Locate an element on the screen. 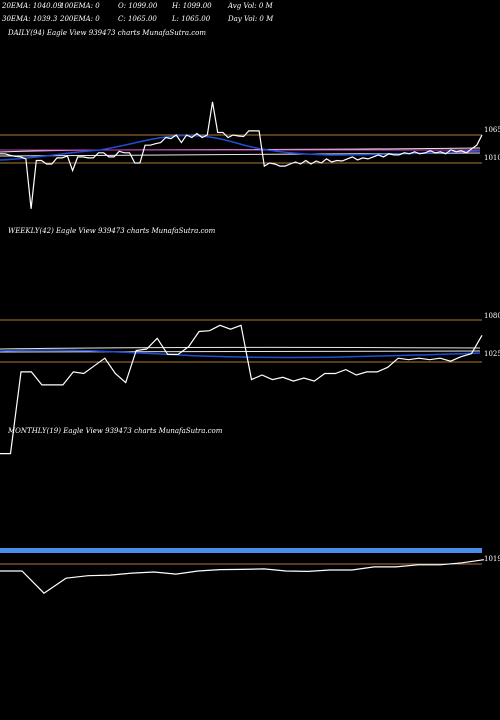 Image resolution: width=500 pixels, height=720 pixels. weekly-ema-white-band is located at coordinates (240, 348).